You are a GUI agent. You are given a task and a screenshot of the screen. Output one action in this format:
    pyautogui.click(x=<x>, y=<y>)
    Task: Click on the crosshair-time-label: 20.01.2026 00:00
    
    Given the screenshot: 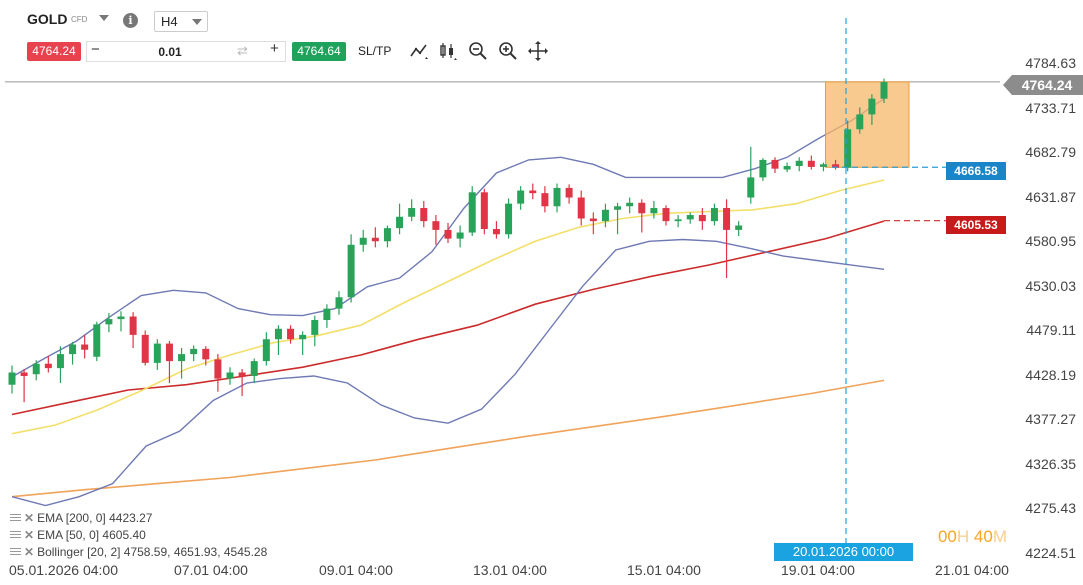 What is the action you would take?
    pyautogui.click(x=843, y=552)
    